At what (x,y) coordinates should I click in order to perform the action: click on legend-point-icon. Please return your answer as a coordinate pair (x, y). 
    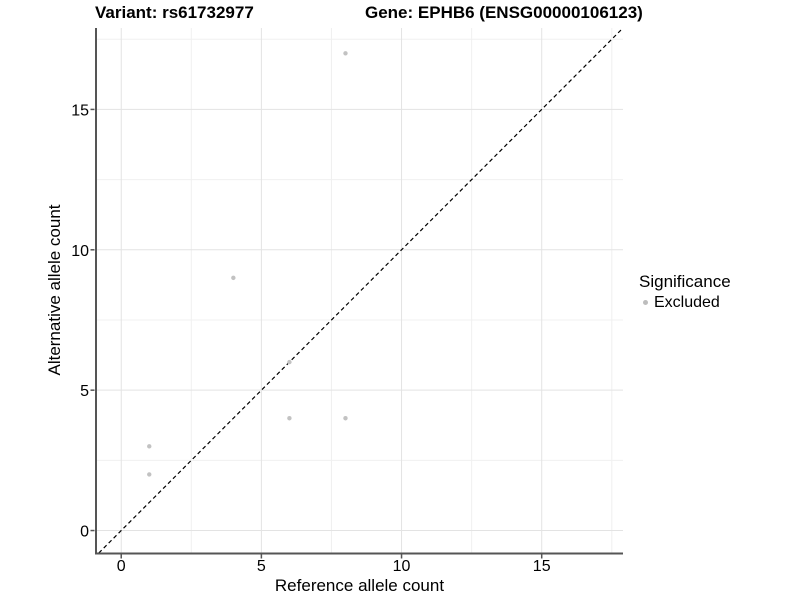
    Looking at the image, I should click on (645, 302).